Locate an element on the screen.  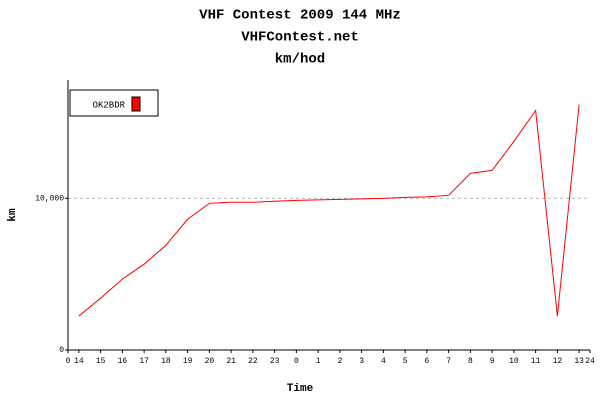
x-tick-label: 6 is located at coordinates (426, 361).